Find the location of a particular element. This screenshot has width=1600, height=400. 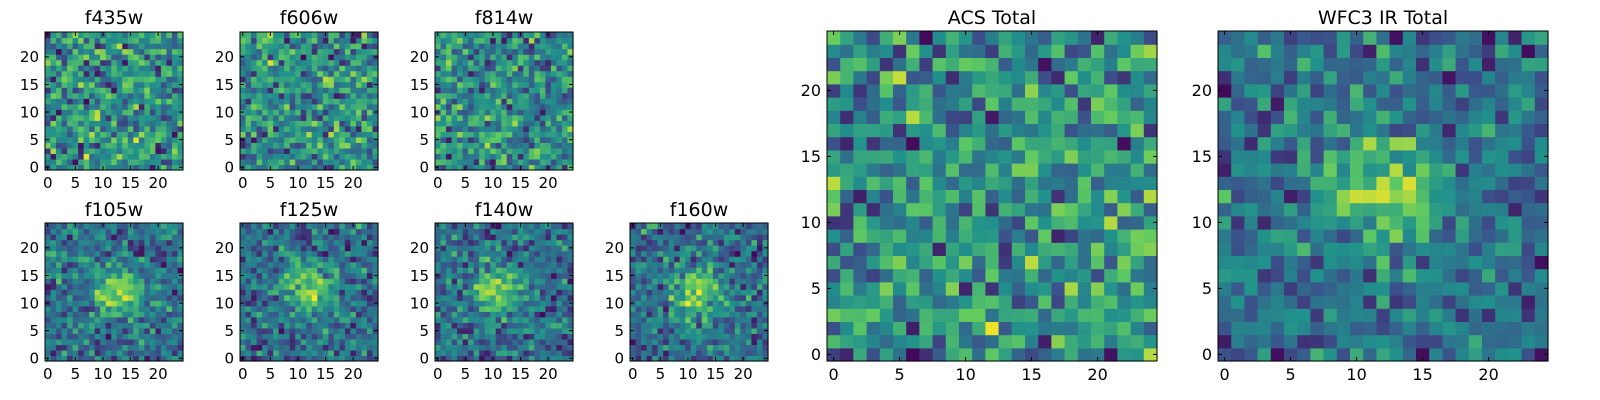

x-tick-label: 15 is located at coordinates (325, 183).